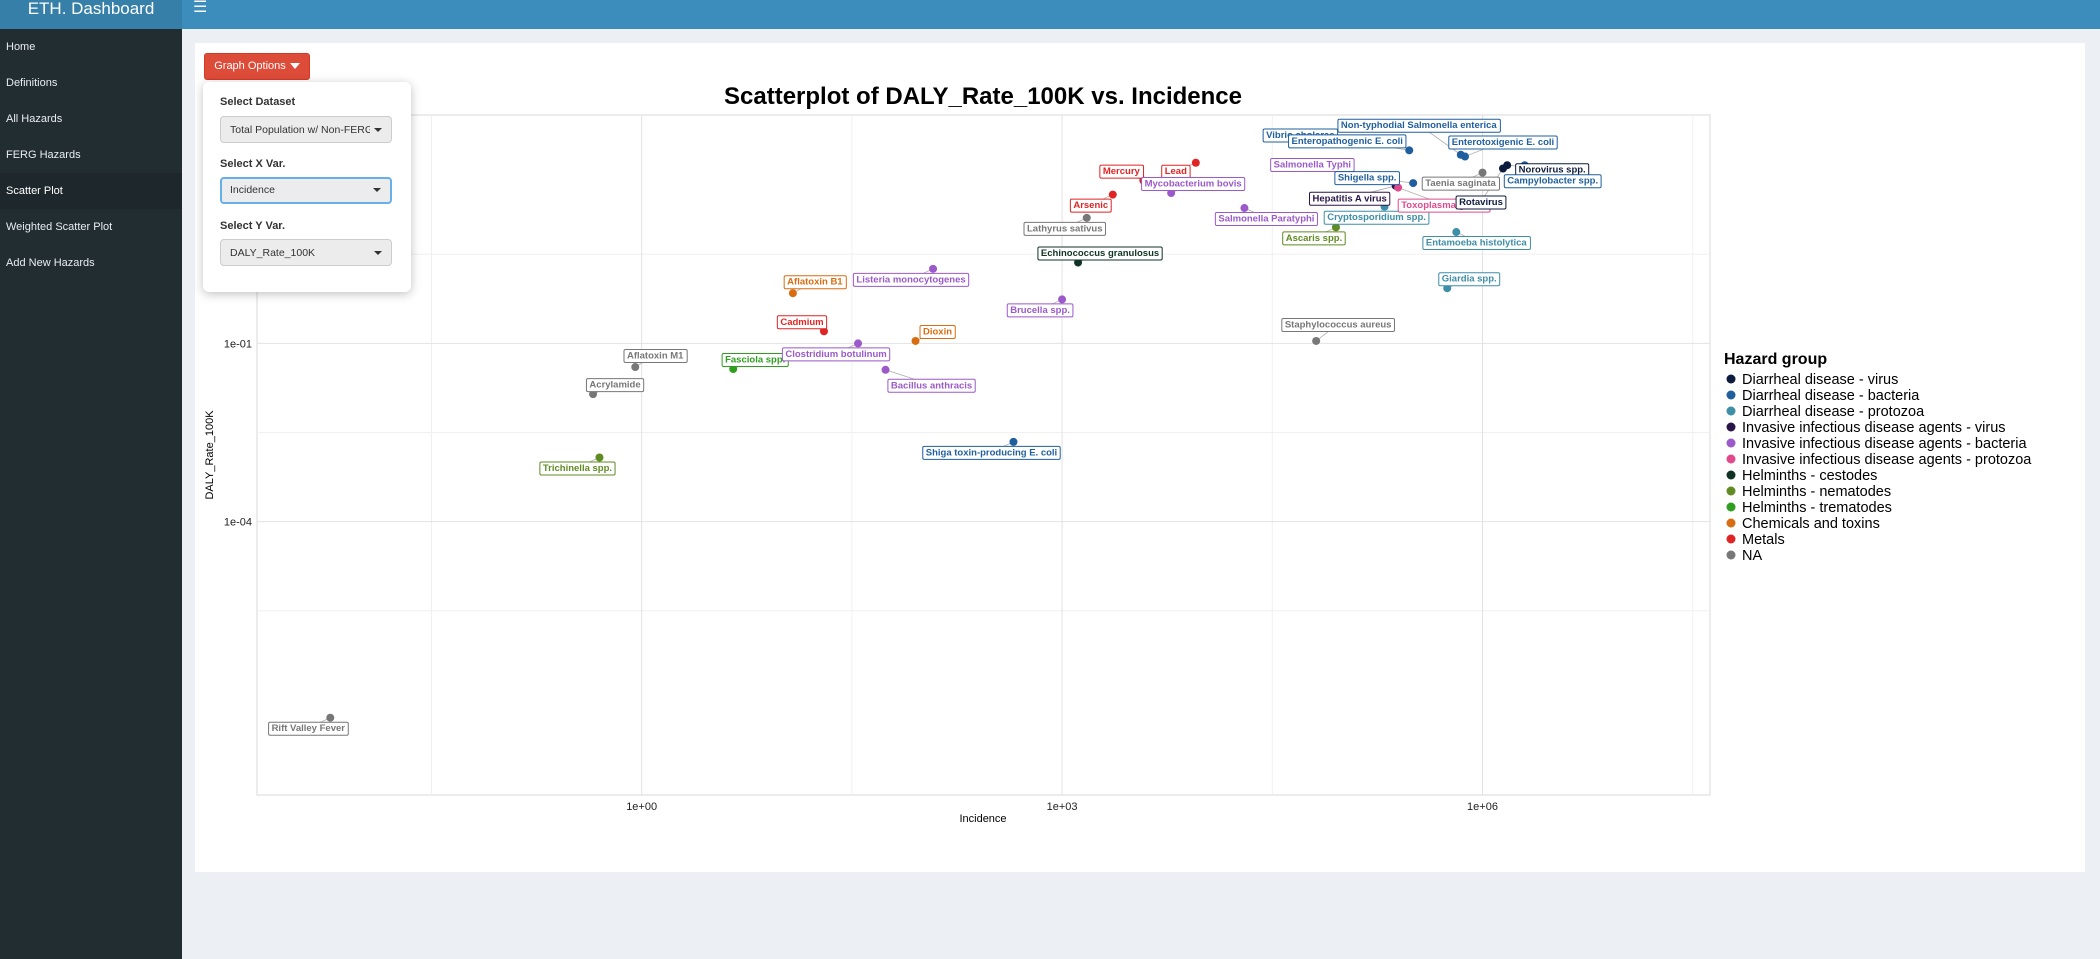  I want to click on point-label: Salmonella Paratyphi, so click(1266, 219).